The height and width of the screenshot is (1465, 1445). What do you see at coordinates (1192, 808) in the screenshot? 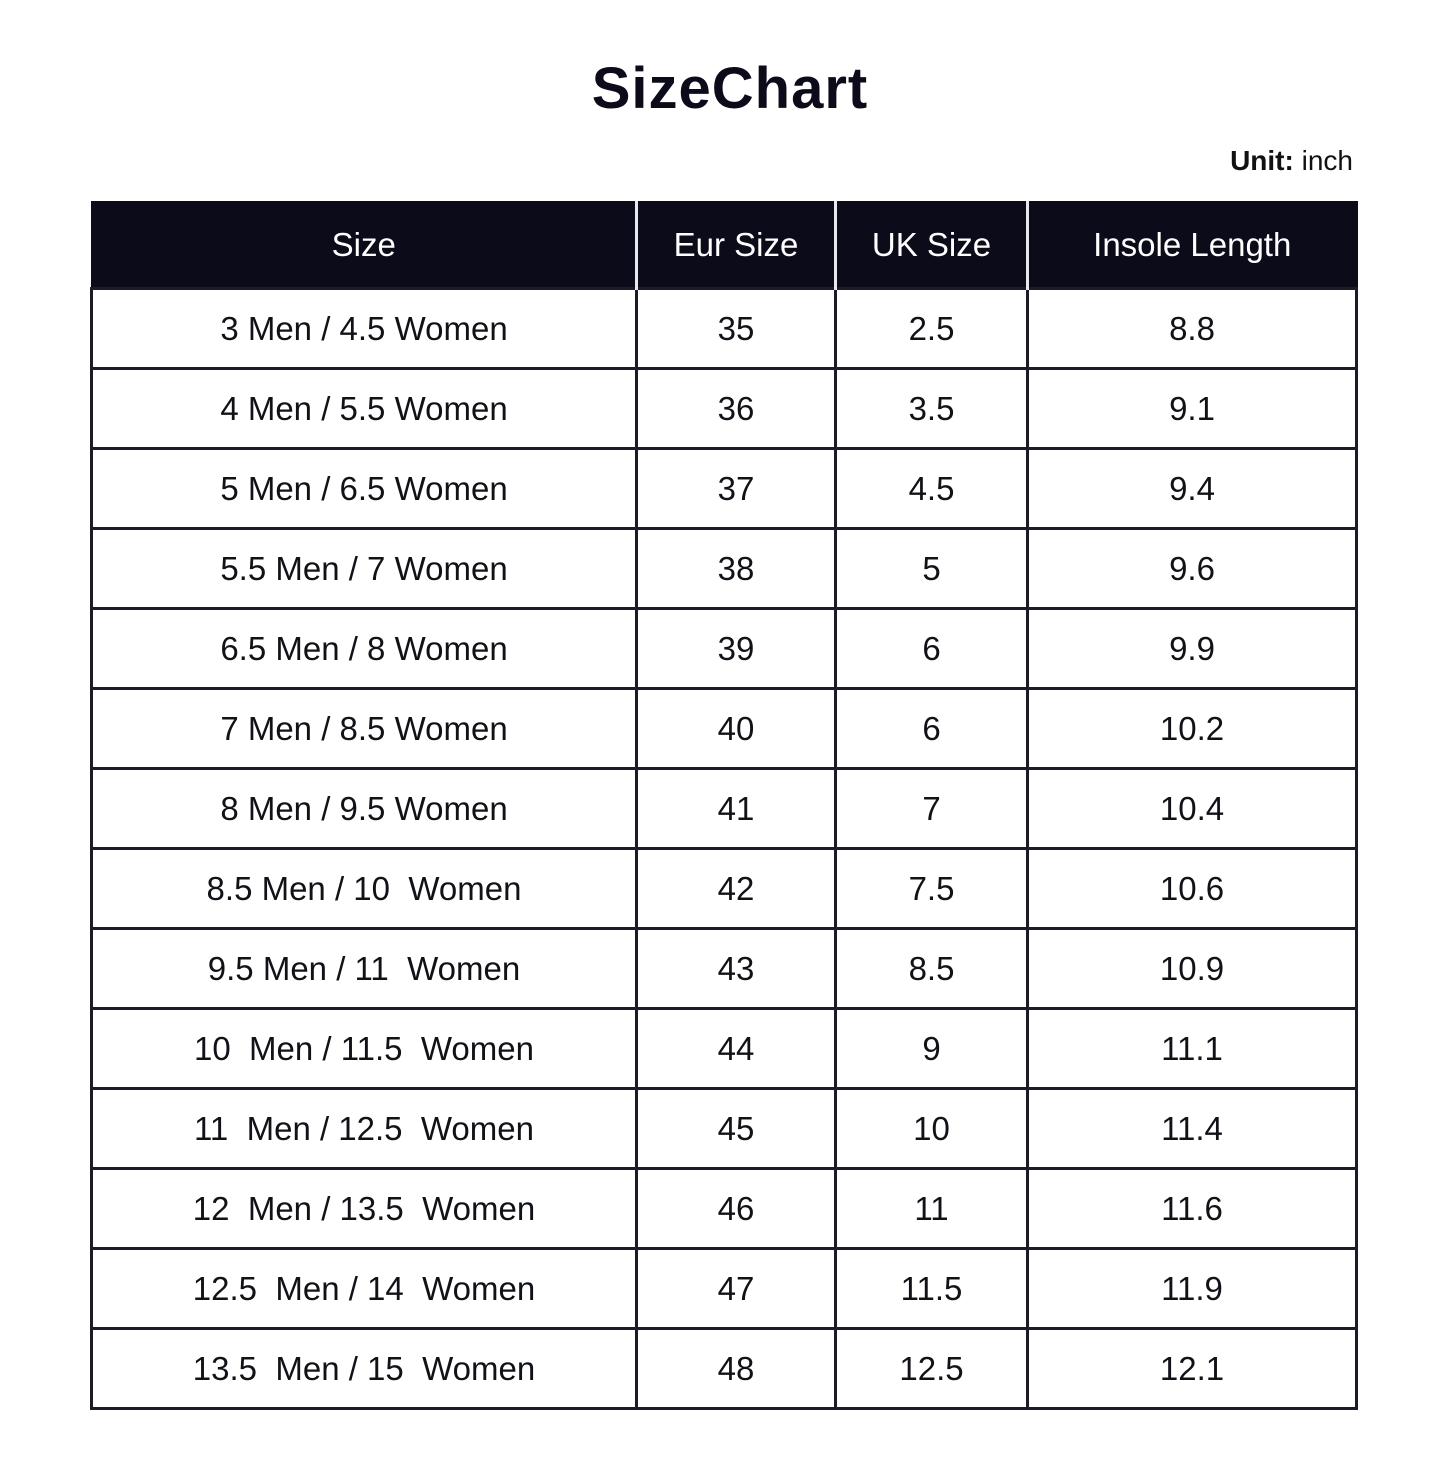
I see `cell-insole-length: 10.4` at bounding box center [1192, 808].